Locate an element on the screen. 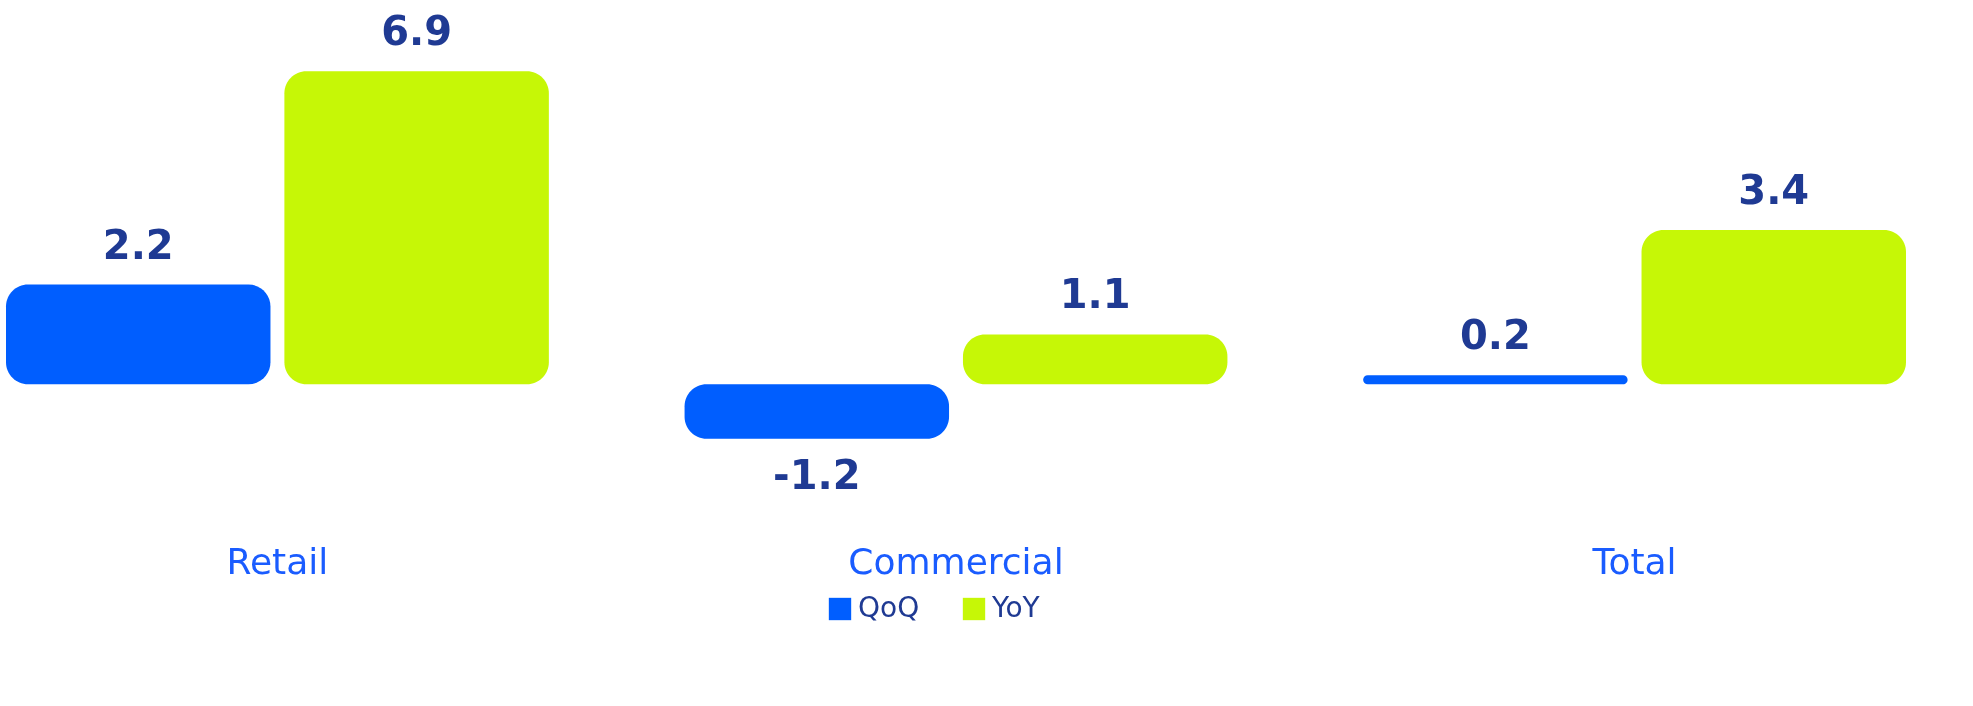 This screenshot has width=1973, height=706. data-label: -1.2 is located at coordinates (817, 474).